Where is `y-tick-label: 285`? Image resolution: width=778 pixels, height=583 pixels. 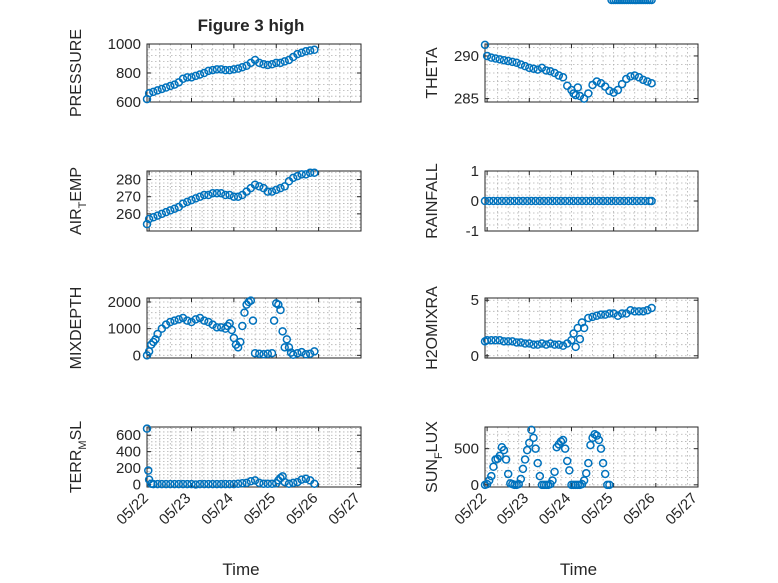
y-tick-label: 285 is located at coordinates (466, 99).